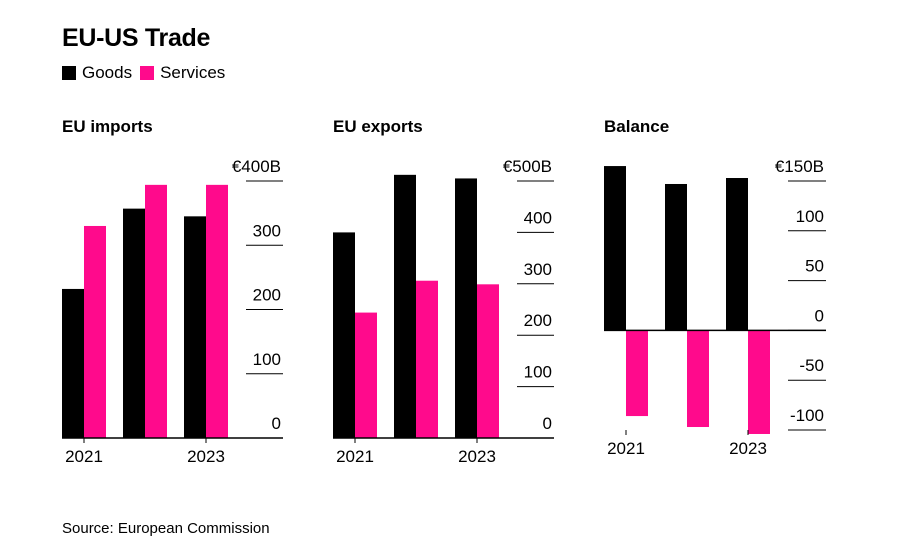  What do you see at coordinates (84, 456) in the screenshot?
I see `x-tick-label-imports: 2021` at bounding box center [84, 456].